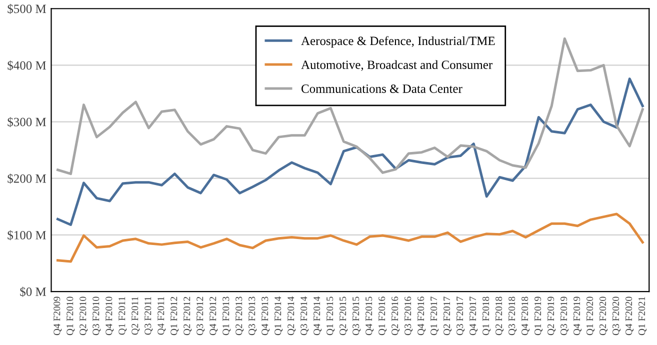 The height and width of the screenshot is (345, 657). I want to click on x-tick-label: Q3 F2012, so click(200, 316).